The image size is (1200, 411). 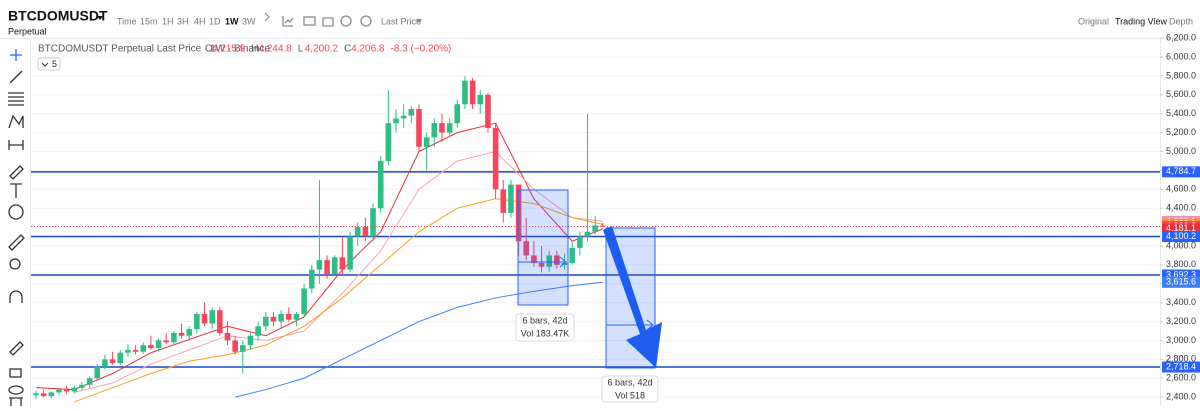 I want to click on interval: 3H, so click(x=183, y=21).